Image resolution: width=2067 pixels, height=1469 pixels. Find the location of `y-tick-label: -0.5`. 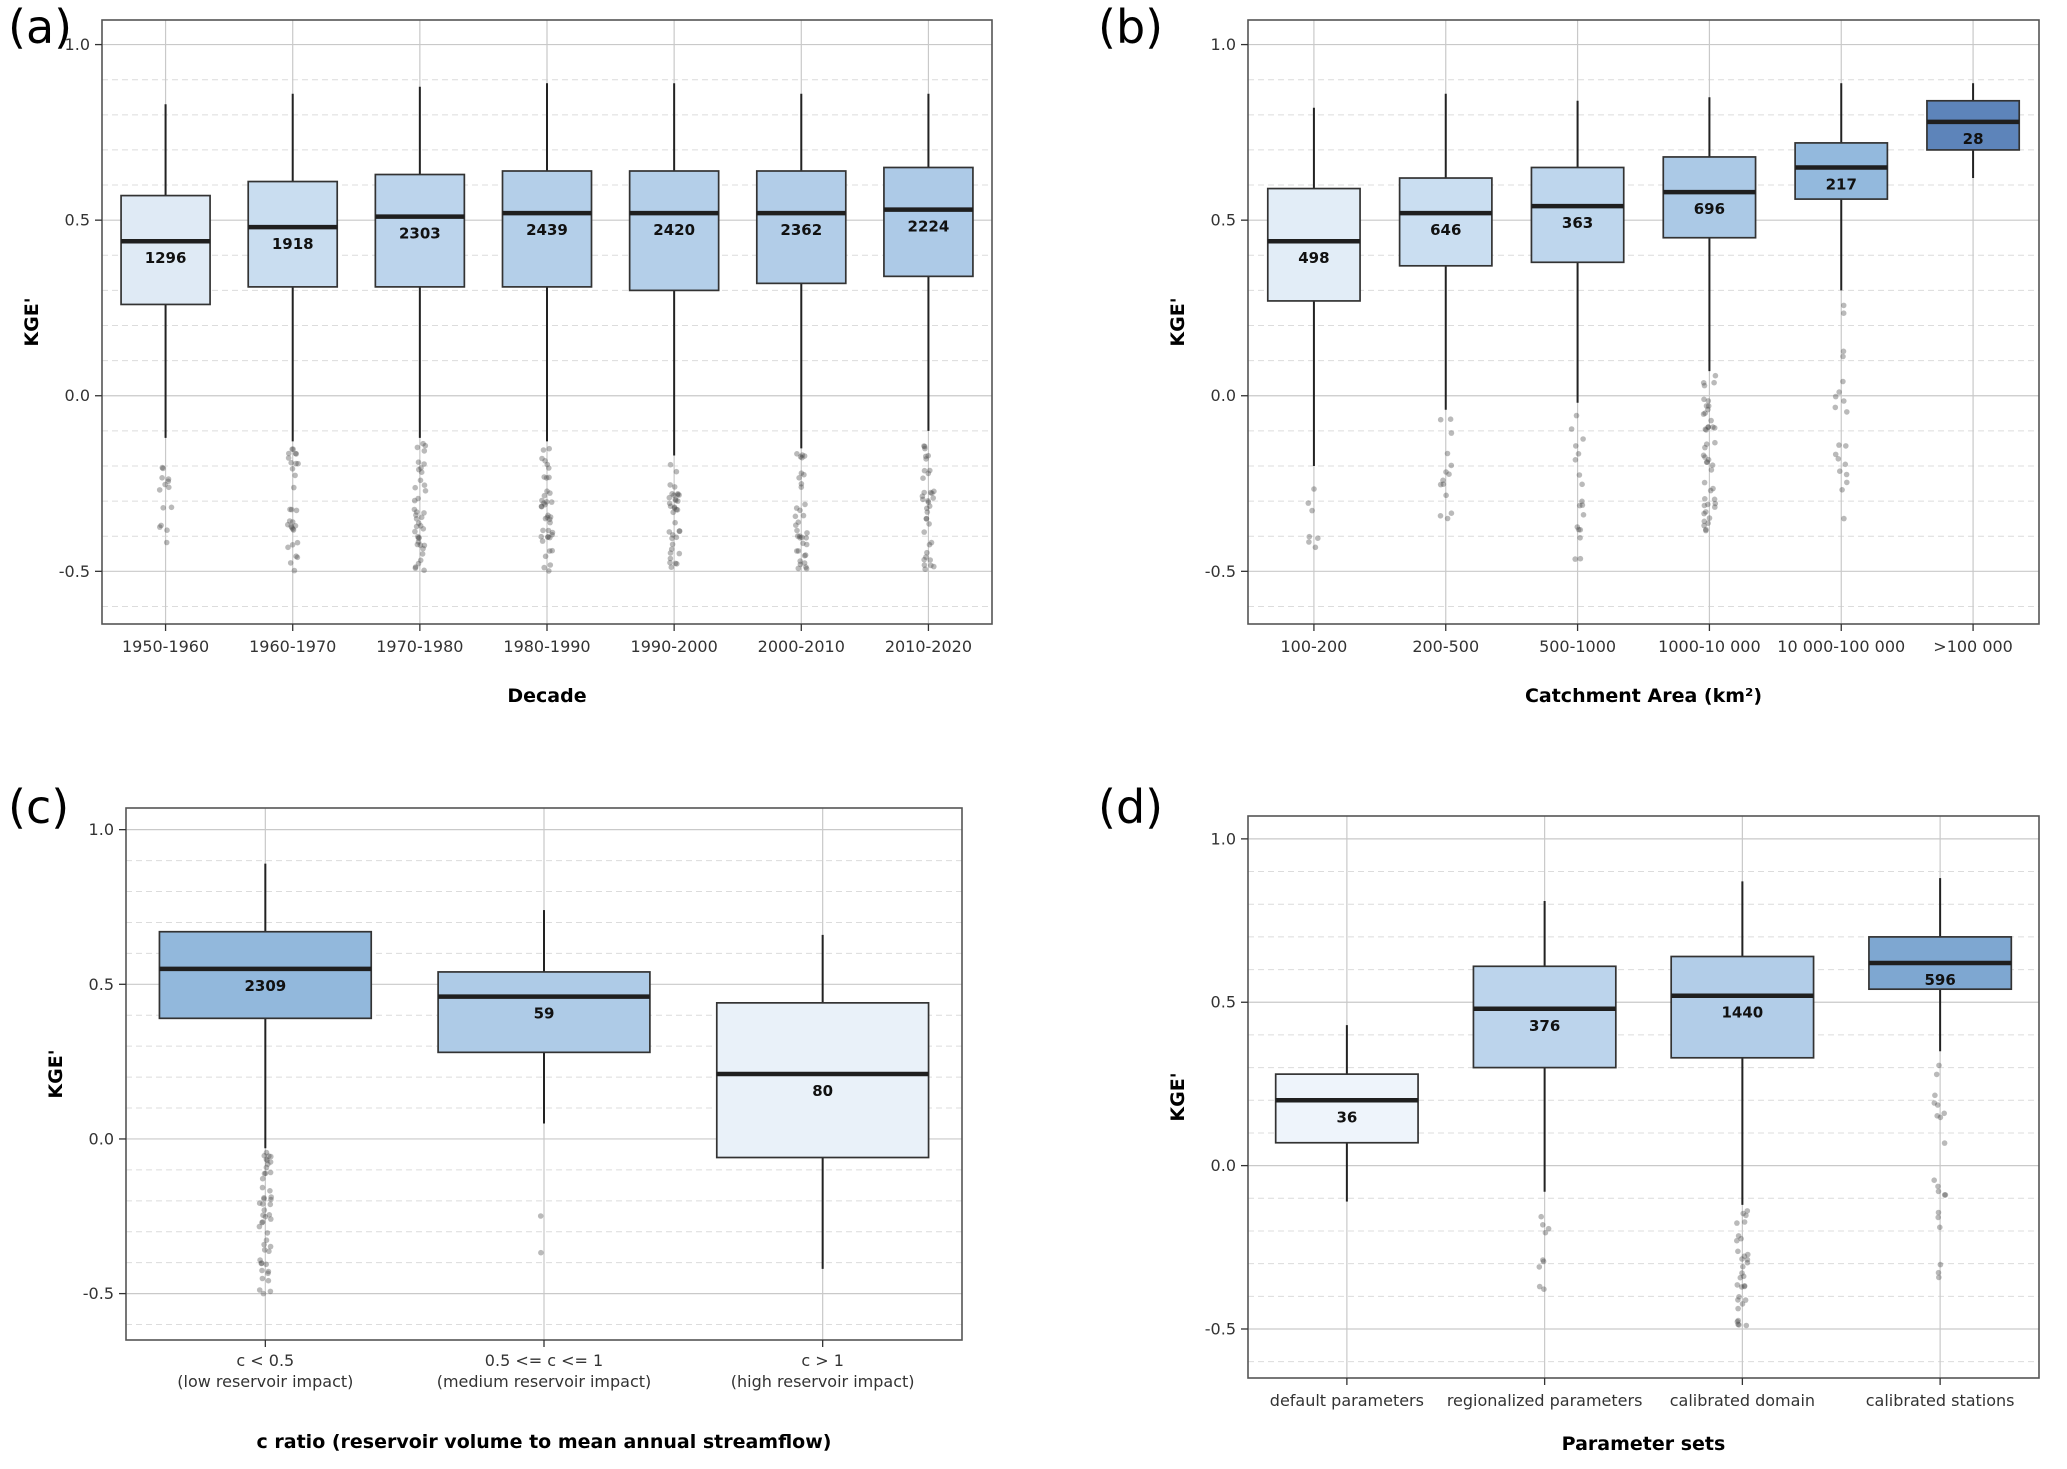

y-tick-label: -0.5 is located at coordinates (1220, 1328).